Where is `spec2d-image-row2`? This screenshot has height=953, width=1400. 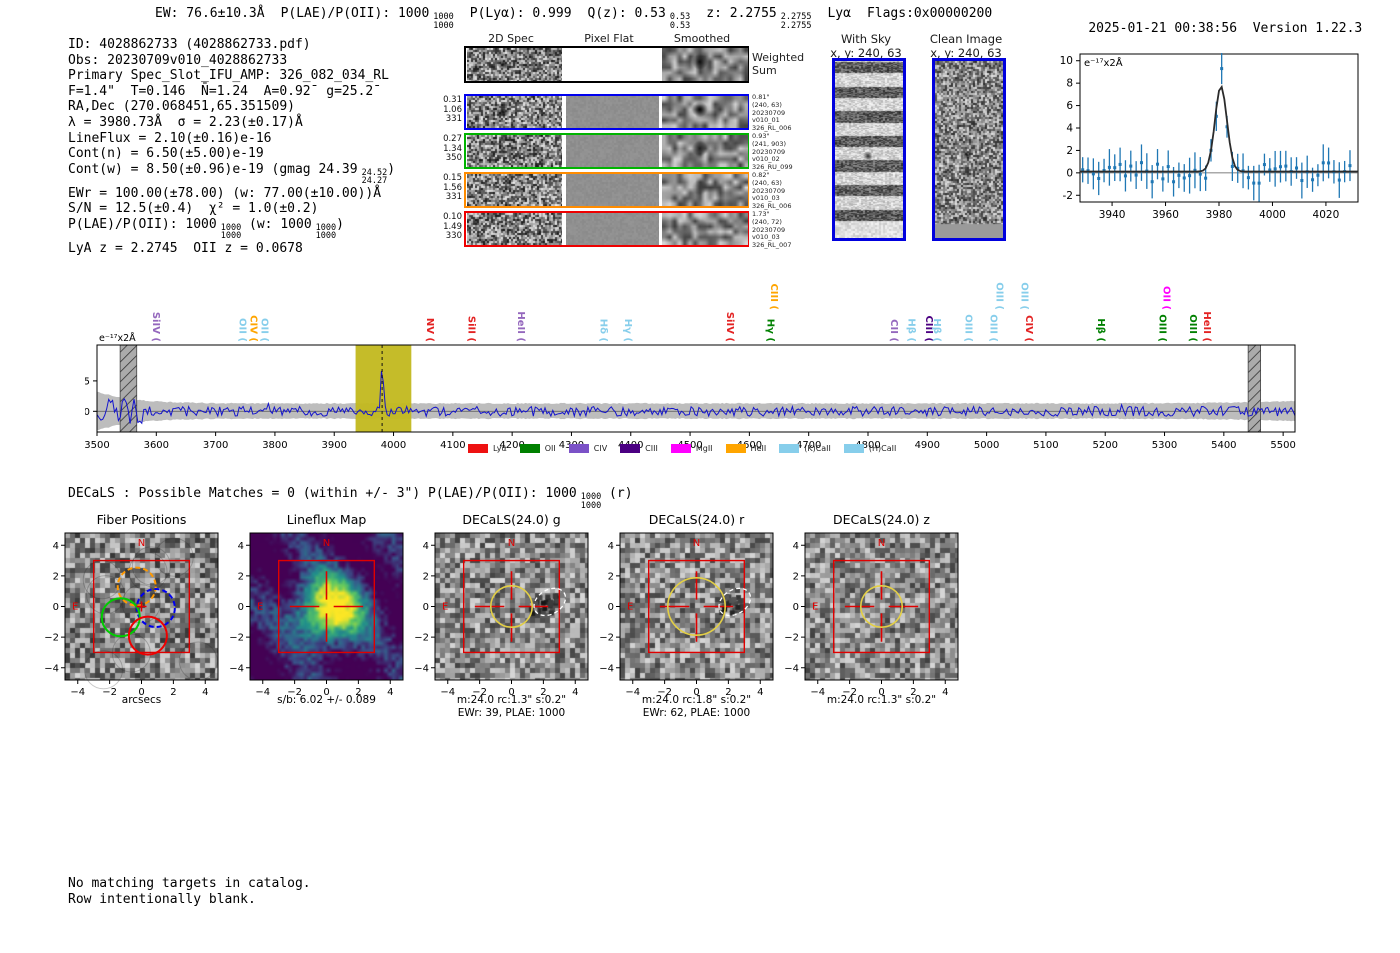
spec2d-image-row2 is located at coordinates (514, 151).